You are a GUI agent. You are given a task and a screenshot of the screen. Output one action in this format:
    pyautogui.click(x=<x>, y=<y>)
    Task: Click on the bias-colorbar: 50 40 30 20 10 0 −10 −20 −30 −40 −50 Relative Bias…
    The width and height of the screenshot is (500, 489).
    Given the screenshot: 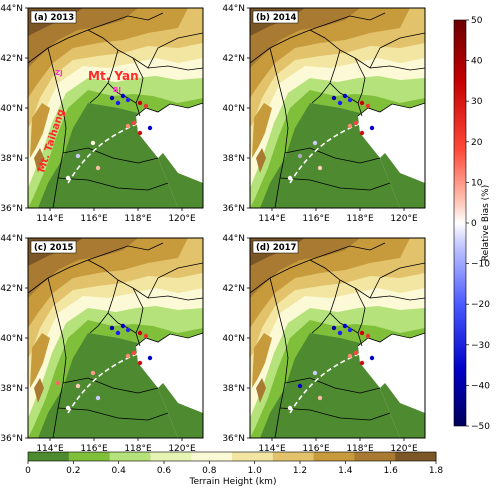 What is the action you would take?
    pyautogui.click(x=472, y=224)
    